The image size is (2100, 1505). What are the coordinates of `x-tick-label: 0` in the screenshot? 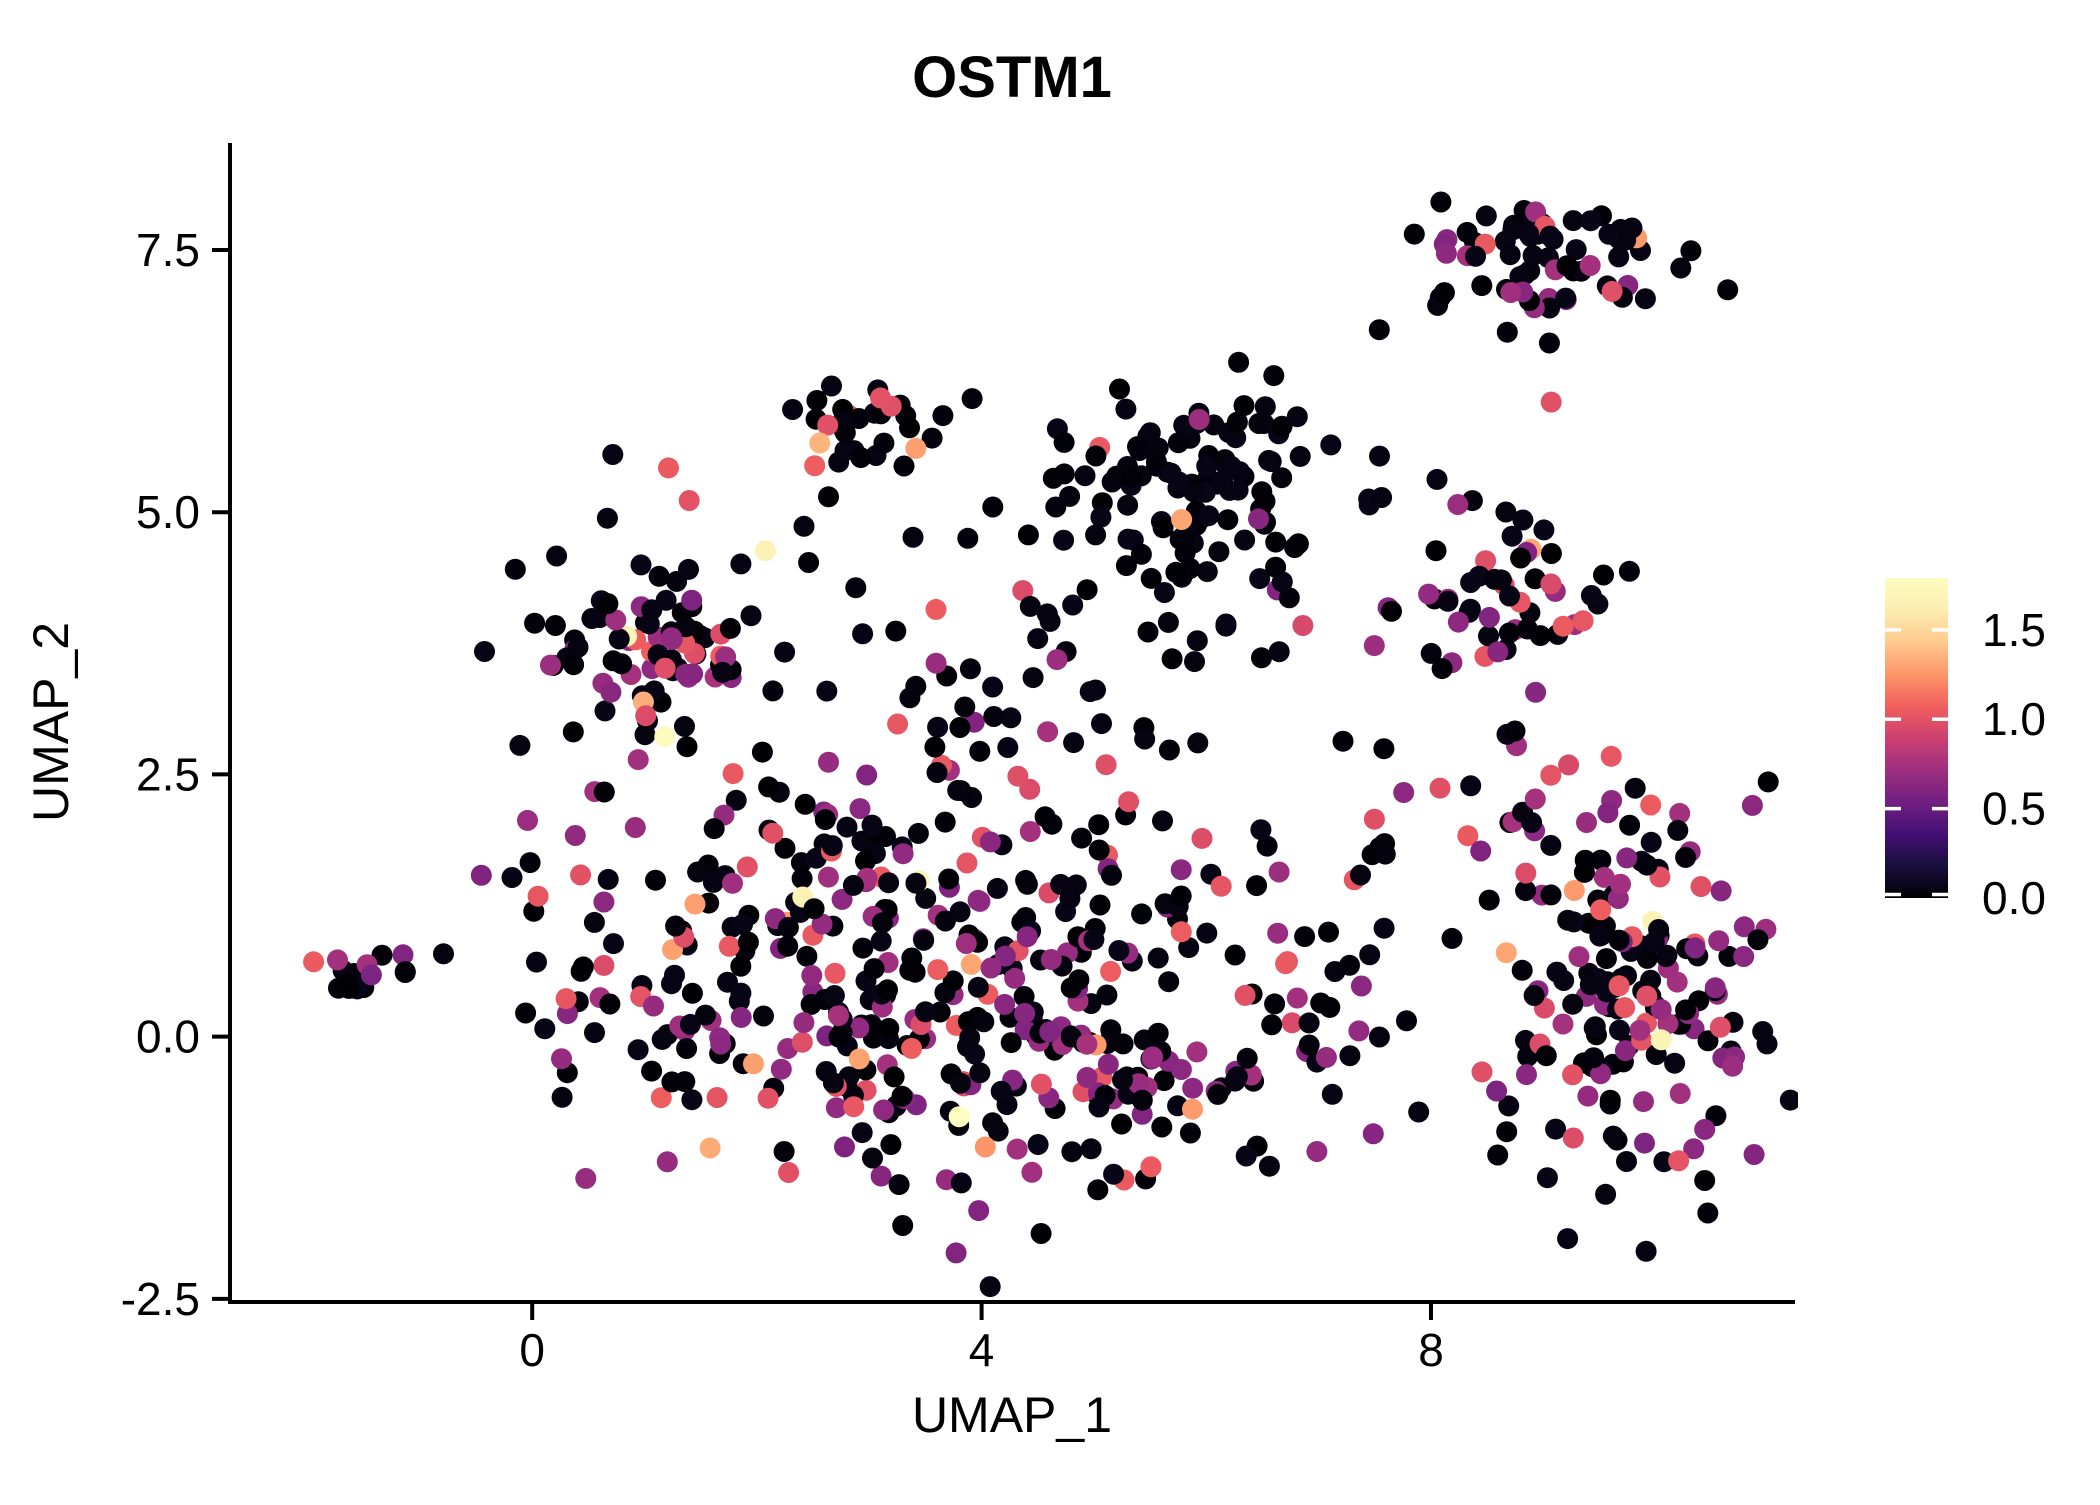 It's located at (532, 1350).